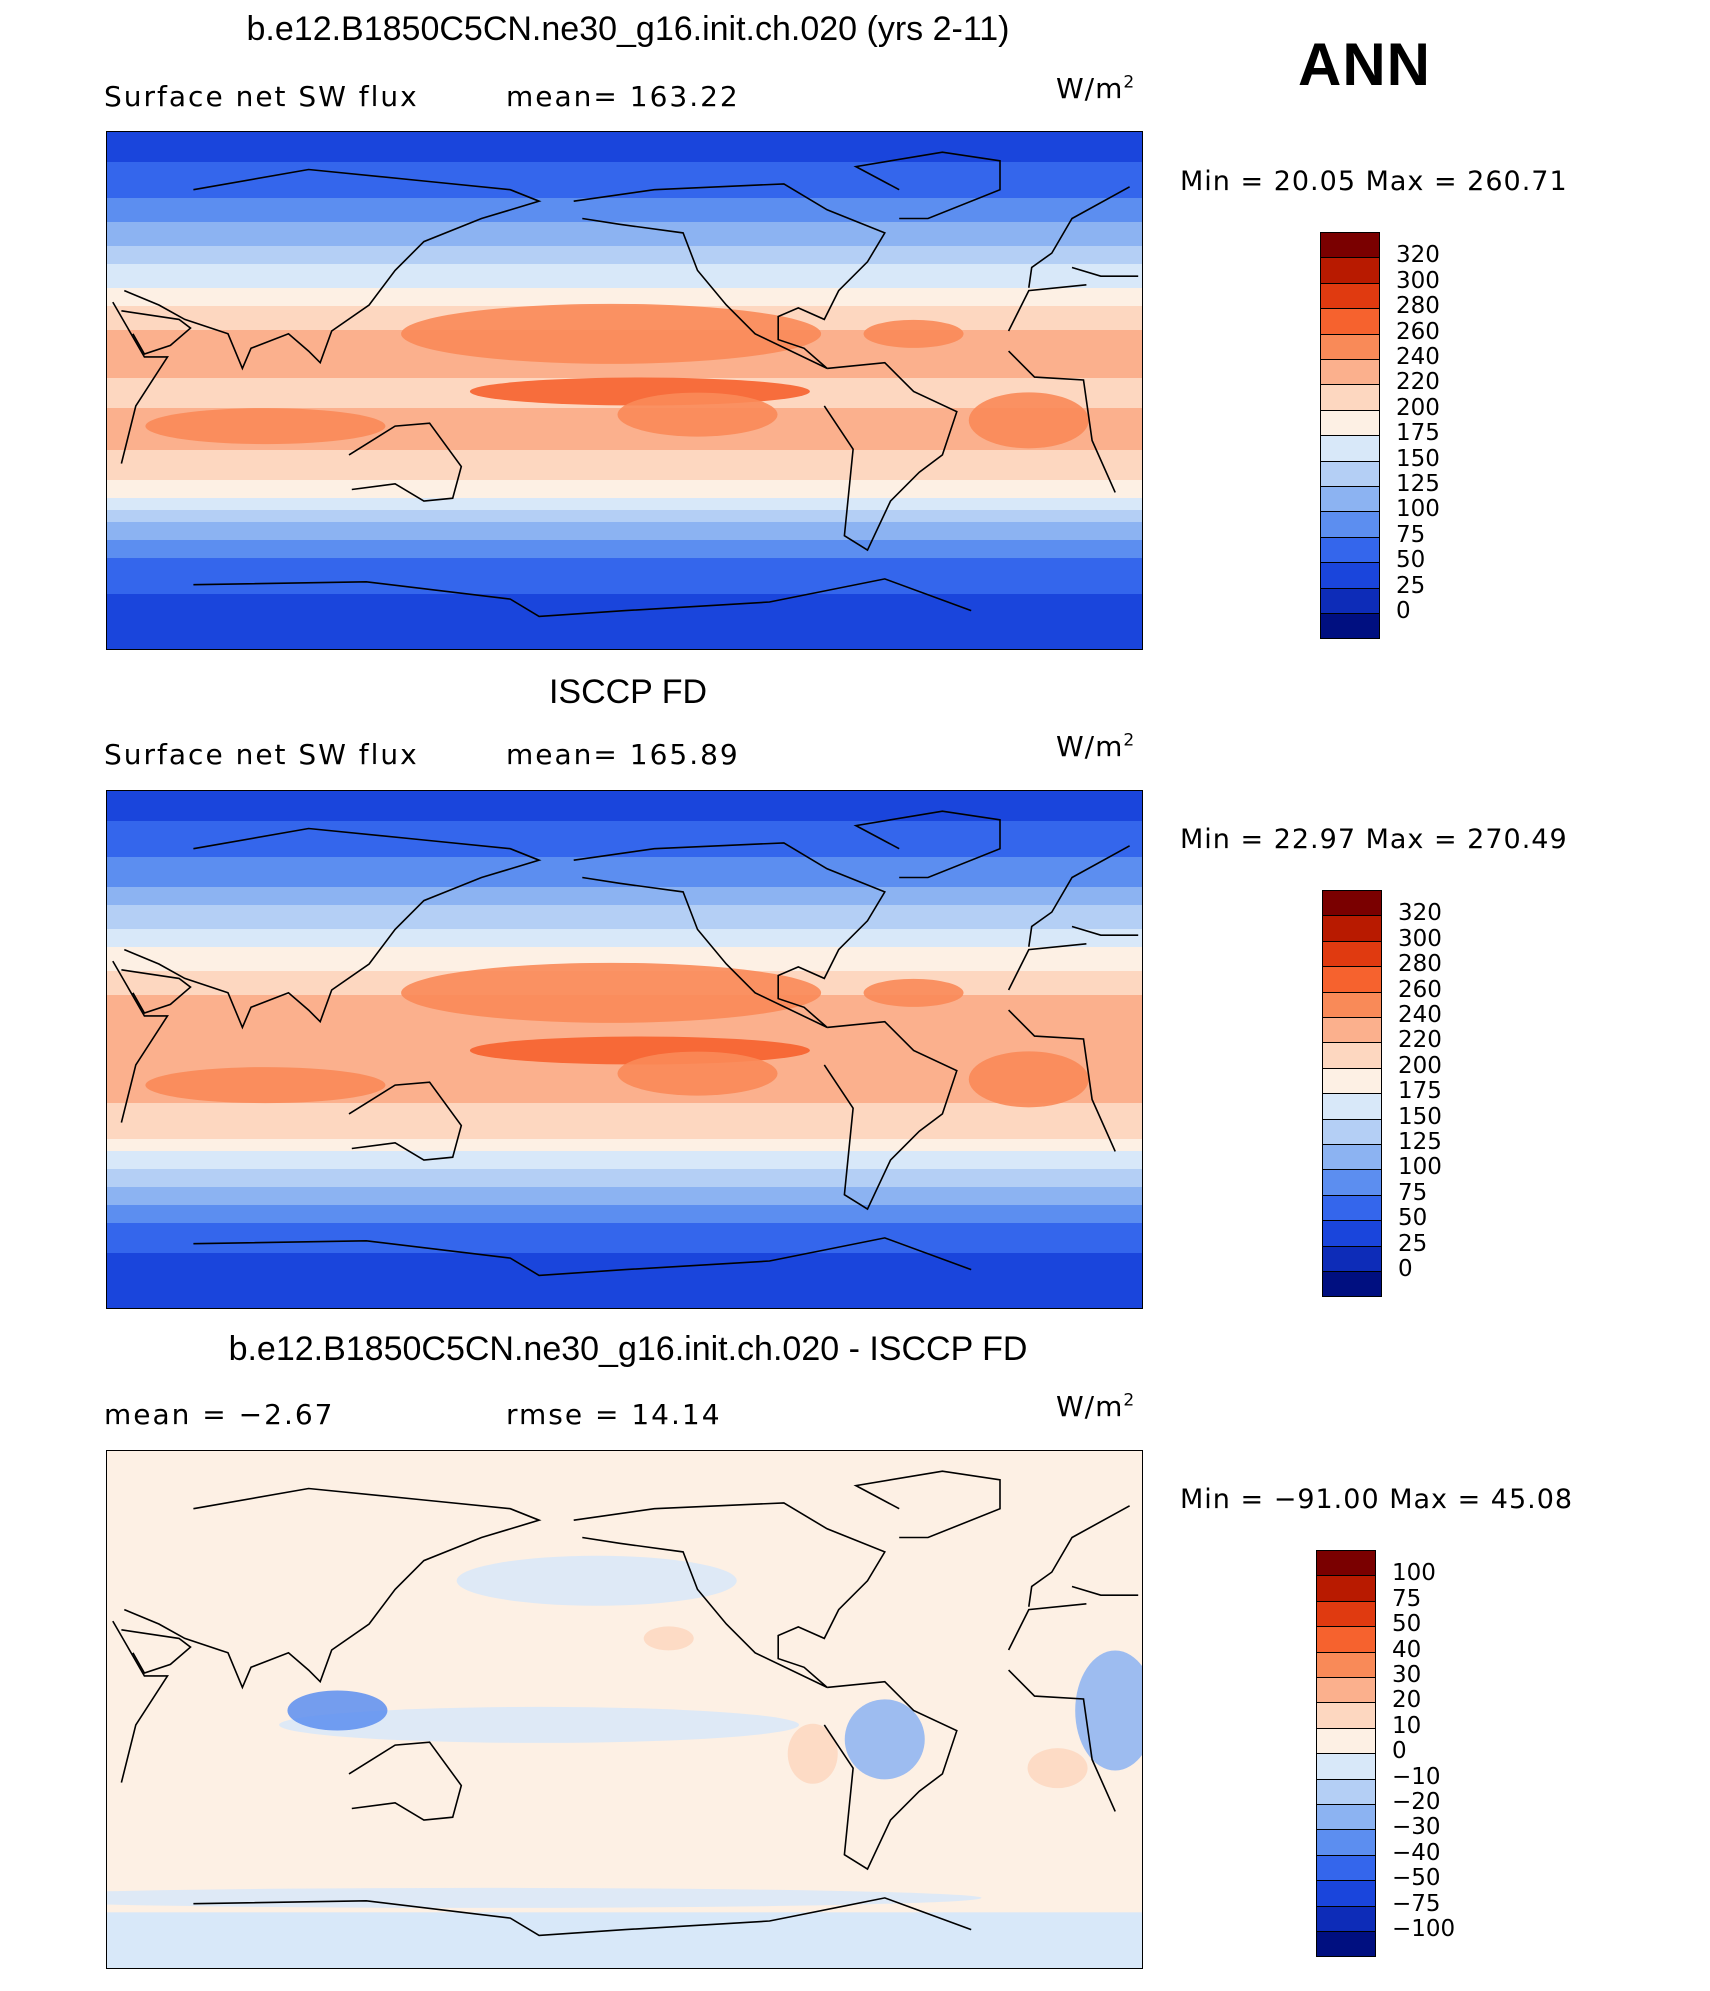  I want to click on colorbar-tick-label: 0, so click(1403, 611).